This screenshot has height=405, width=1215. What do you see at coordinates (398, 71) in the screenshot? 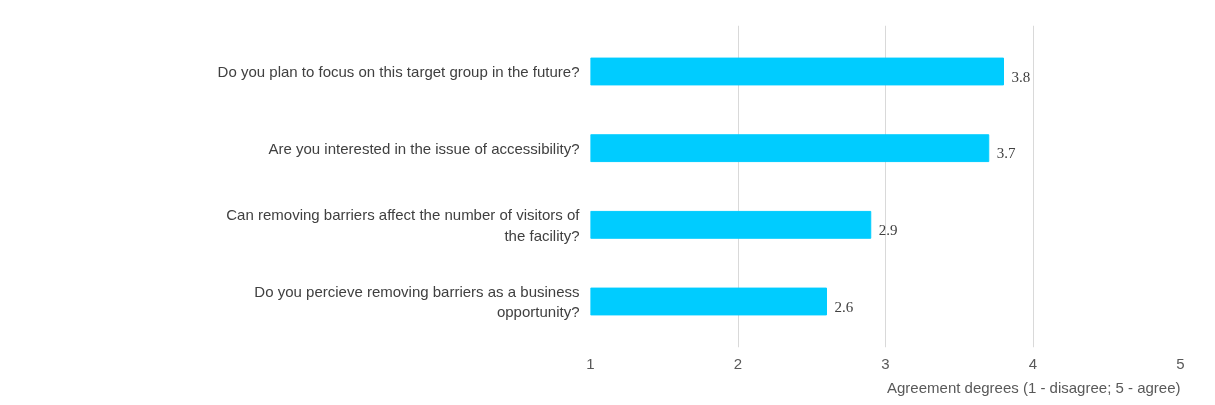
I see `y-tick-label: Do you plan to focus on this target group in the future?` at bounding box center [398, 71].